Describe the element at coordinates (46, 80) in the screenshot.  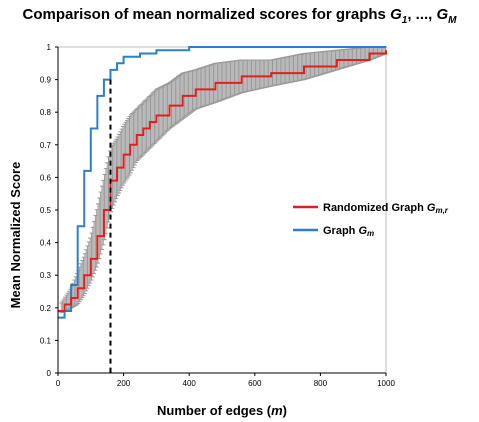
I see `y-tick-label: 0.9` at that location.